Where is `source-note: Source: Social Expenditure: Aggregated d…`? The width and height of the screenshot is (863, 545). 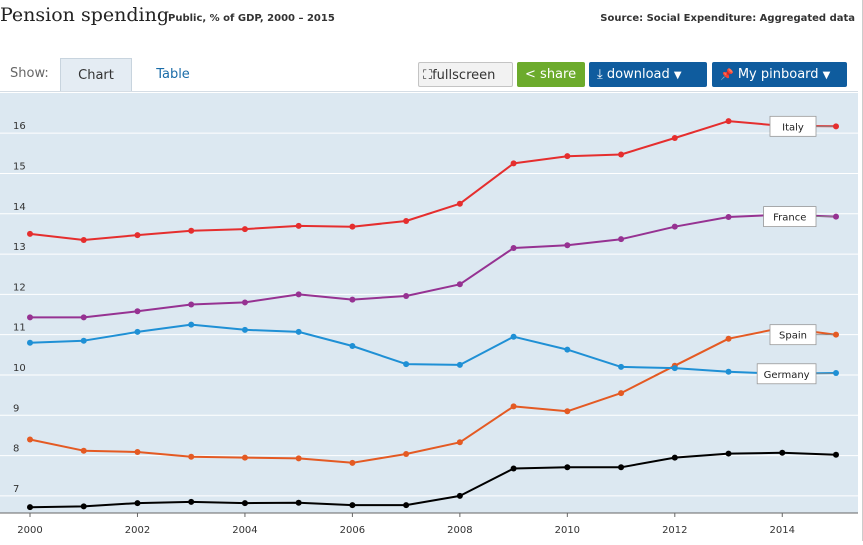
source-note: Source: Social Expenditure: Aggregated d… is located at coordinates (727, 18).